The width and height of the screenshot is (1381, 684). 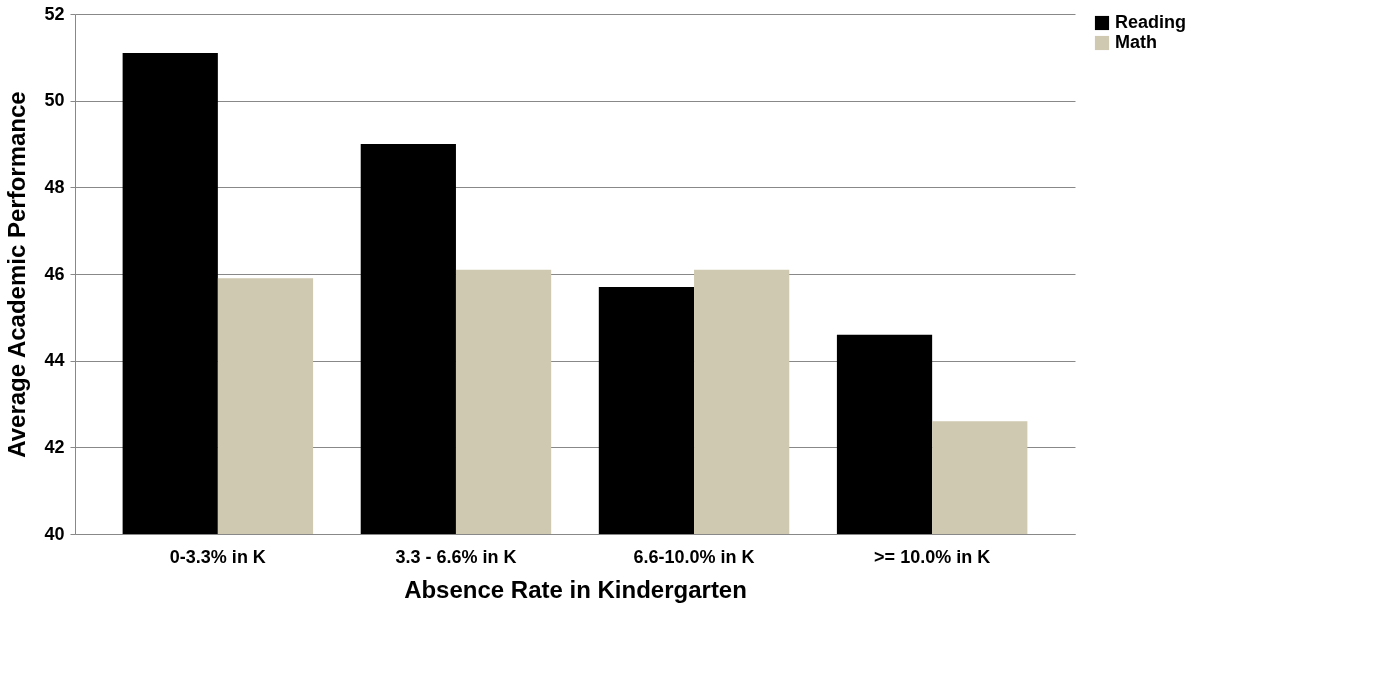 I want to click on legend-label: Reading, so click(x=1151, y=22).